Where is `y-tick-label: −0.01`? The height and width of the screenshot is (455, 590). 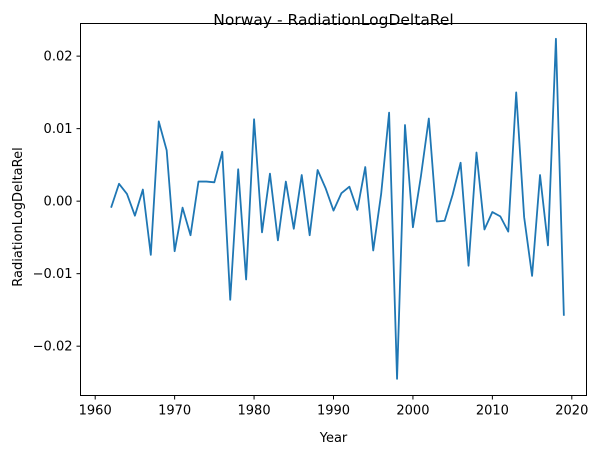 y-tick-label: −0.01 is located at coordinates (53, 274).